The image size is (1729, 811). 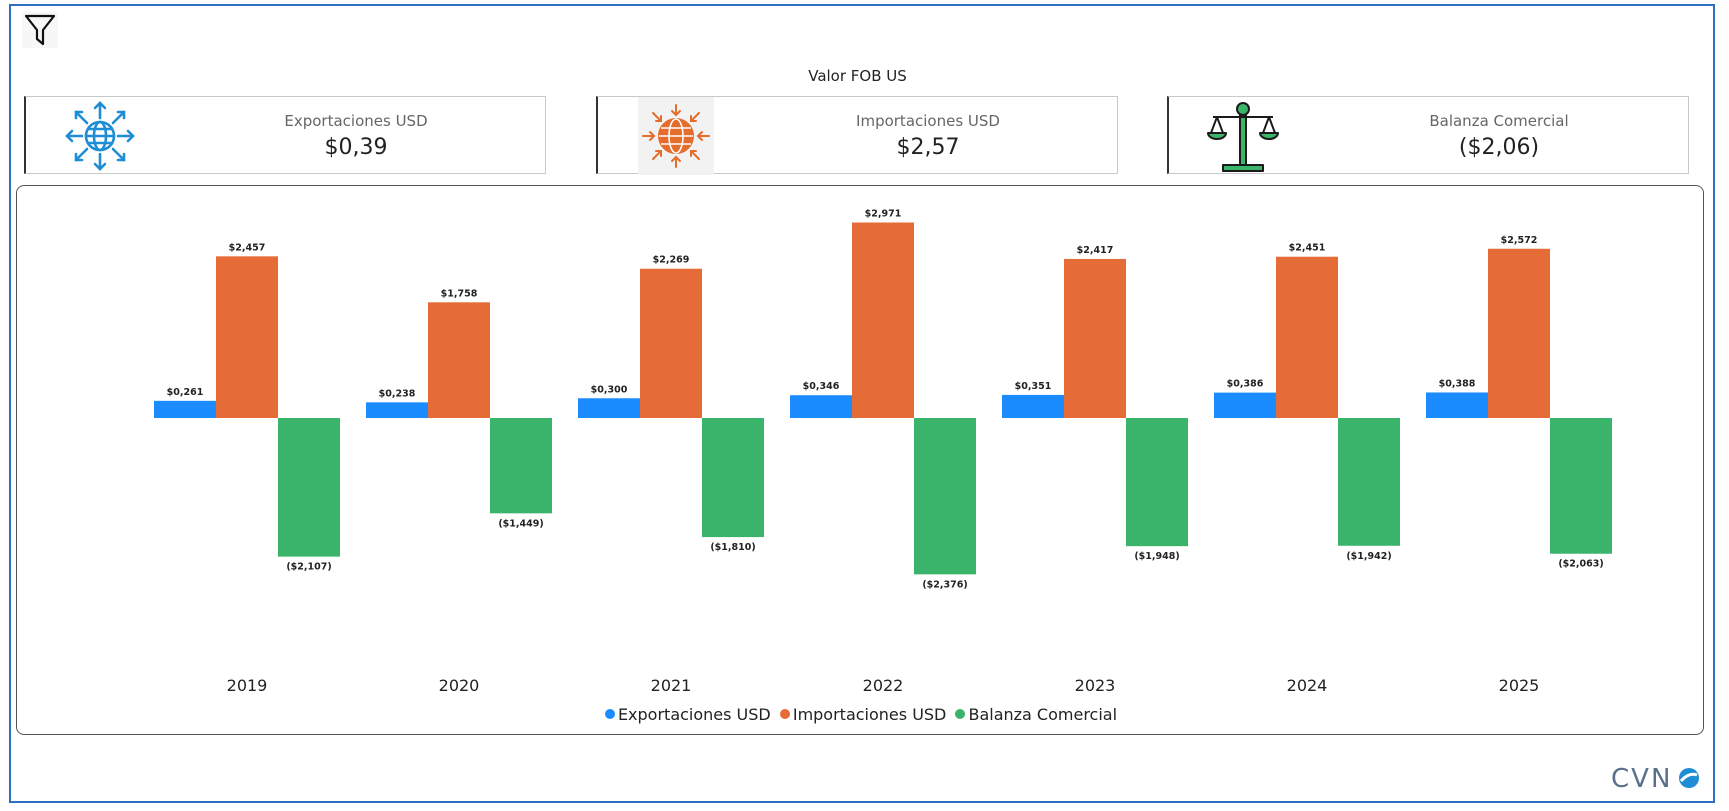 What do you see at coordinates (308, 567) in the screenshot?
I see `data-label: ($2,107)` at bounding box center [308, 567].